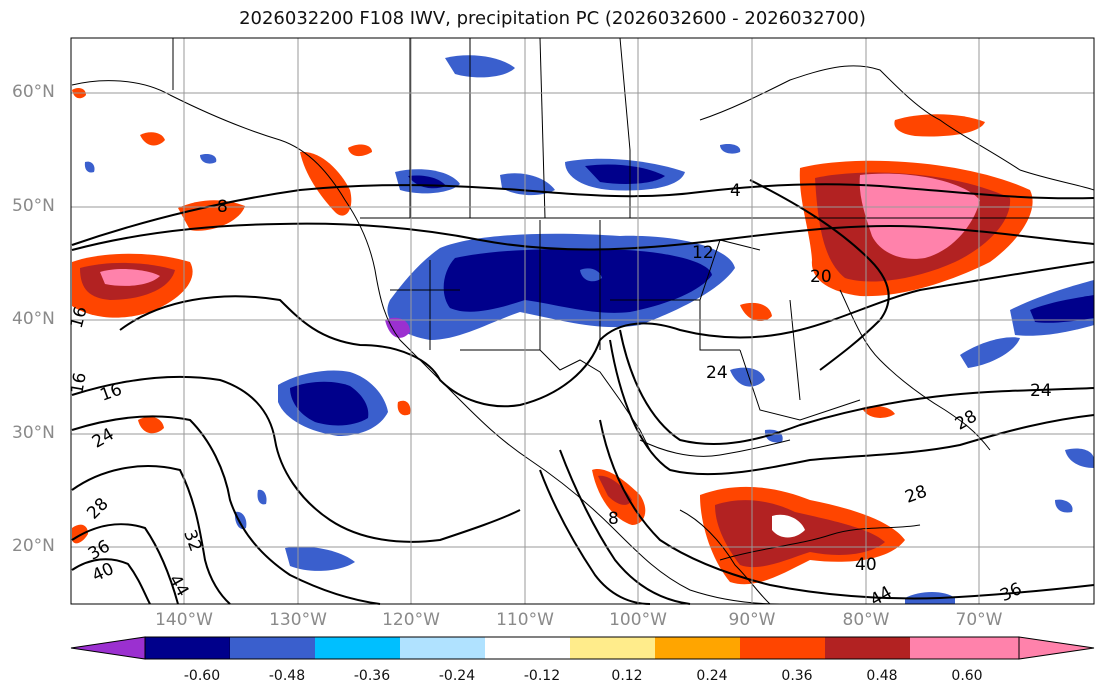 The image size is (1105, 698). I want to click on contour-label: 16, so click(78, 383).